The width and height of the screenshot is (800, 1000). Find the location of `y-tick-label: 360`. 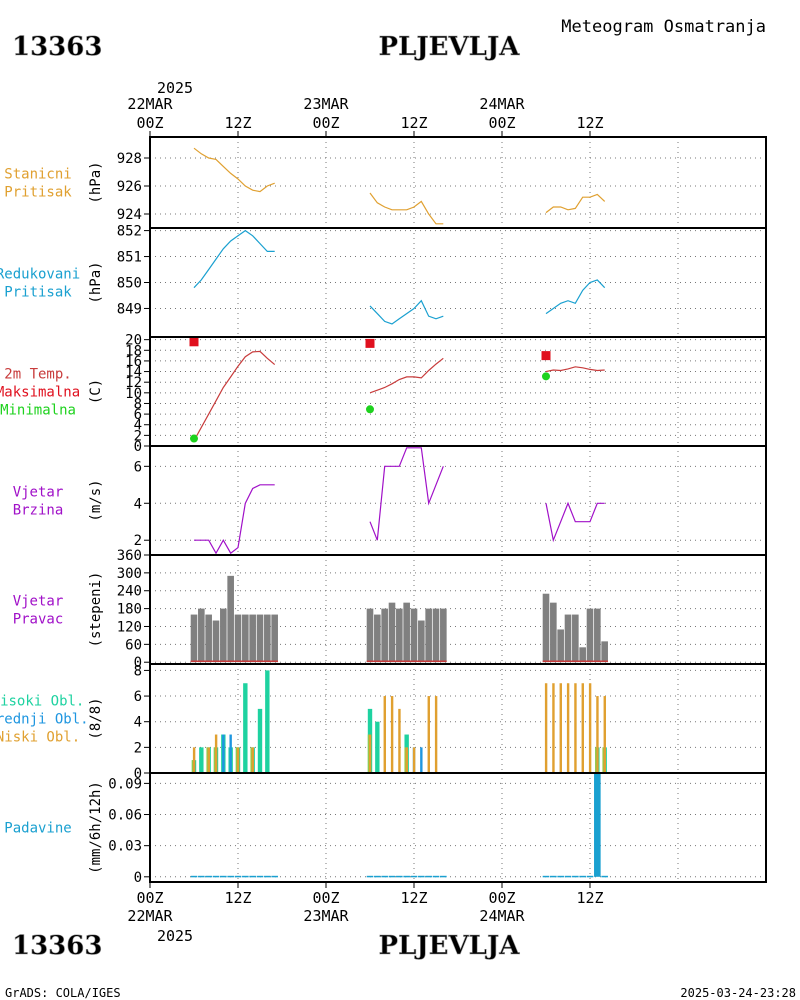

y-tick-label: 360 is located at coordinates (129, 556).